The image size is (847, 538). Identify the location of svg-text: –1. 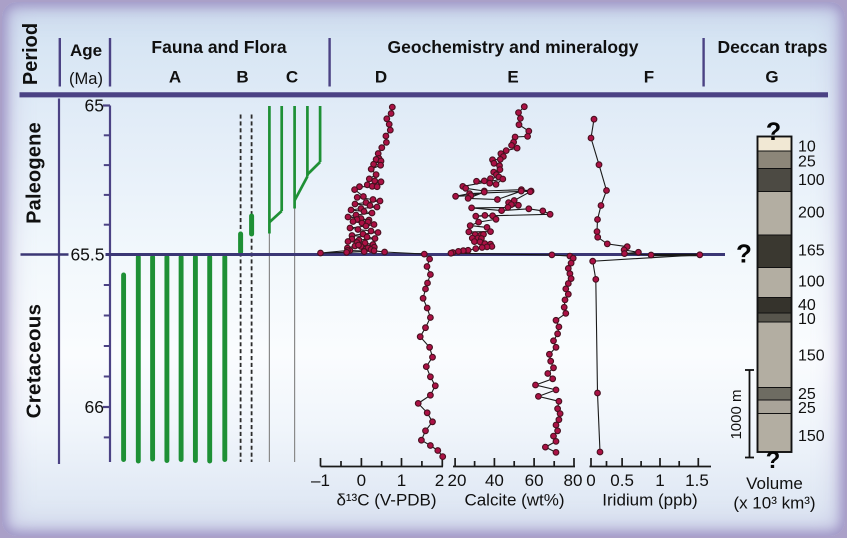
(320, 480).